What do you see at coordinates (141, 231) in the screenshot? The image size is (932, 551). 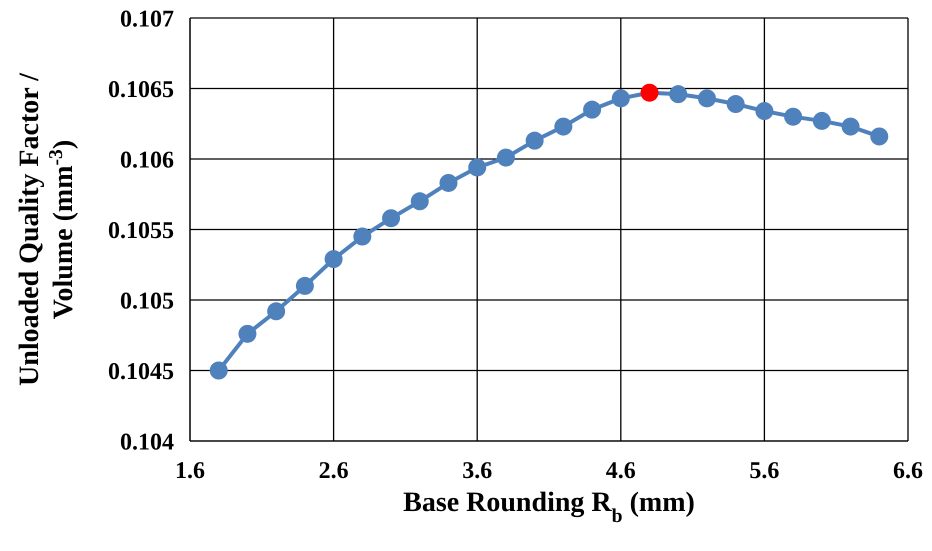 I see `y-tick-label: 0.1055` at bounding box center [141, 231].